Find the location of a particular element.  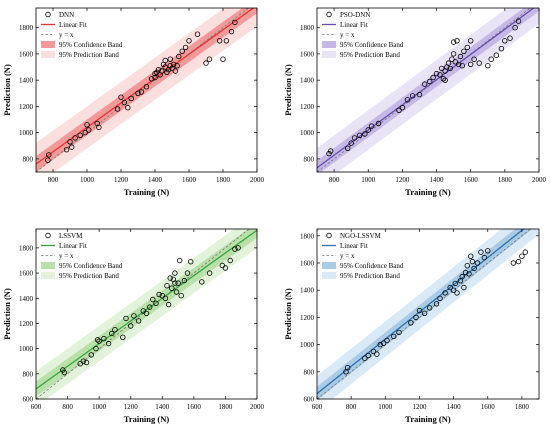

x-tick-label: 1600 is located at coordinates (488, 407).